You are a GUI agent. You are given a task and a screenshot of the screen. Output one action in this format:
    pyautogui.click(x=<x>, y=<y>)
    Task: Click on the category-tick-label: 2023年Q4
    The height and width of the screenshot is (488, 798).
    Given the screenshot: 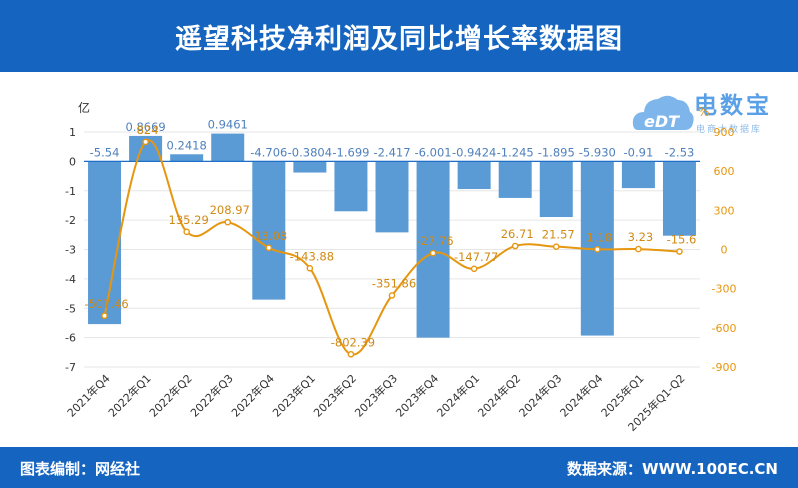 What is the action you would take?
    pyautogui.click(x=417, y=395)
    